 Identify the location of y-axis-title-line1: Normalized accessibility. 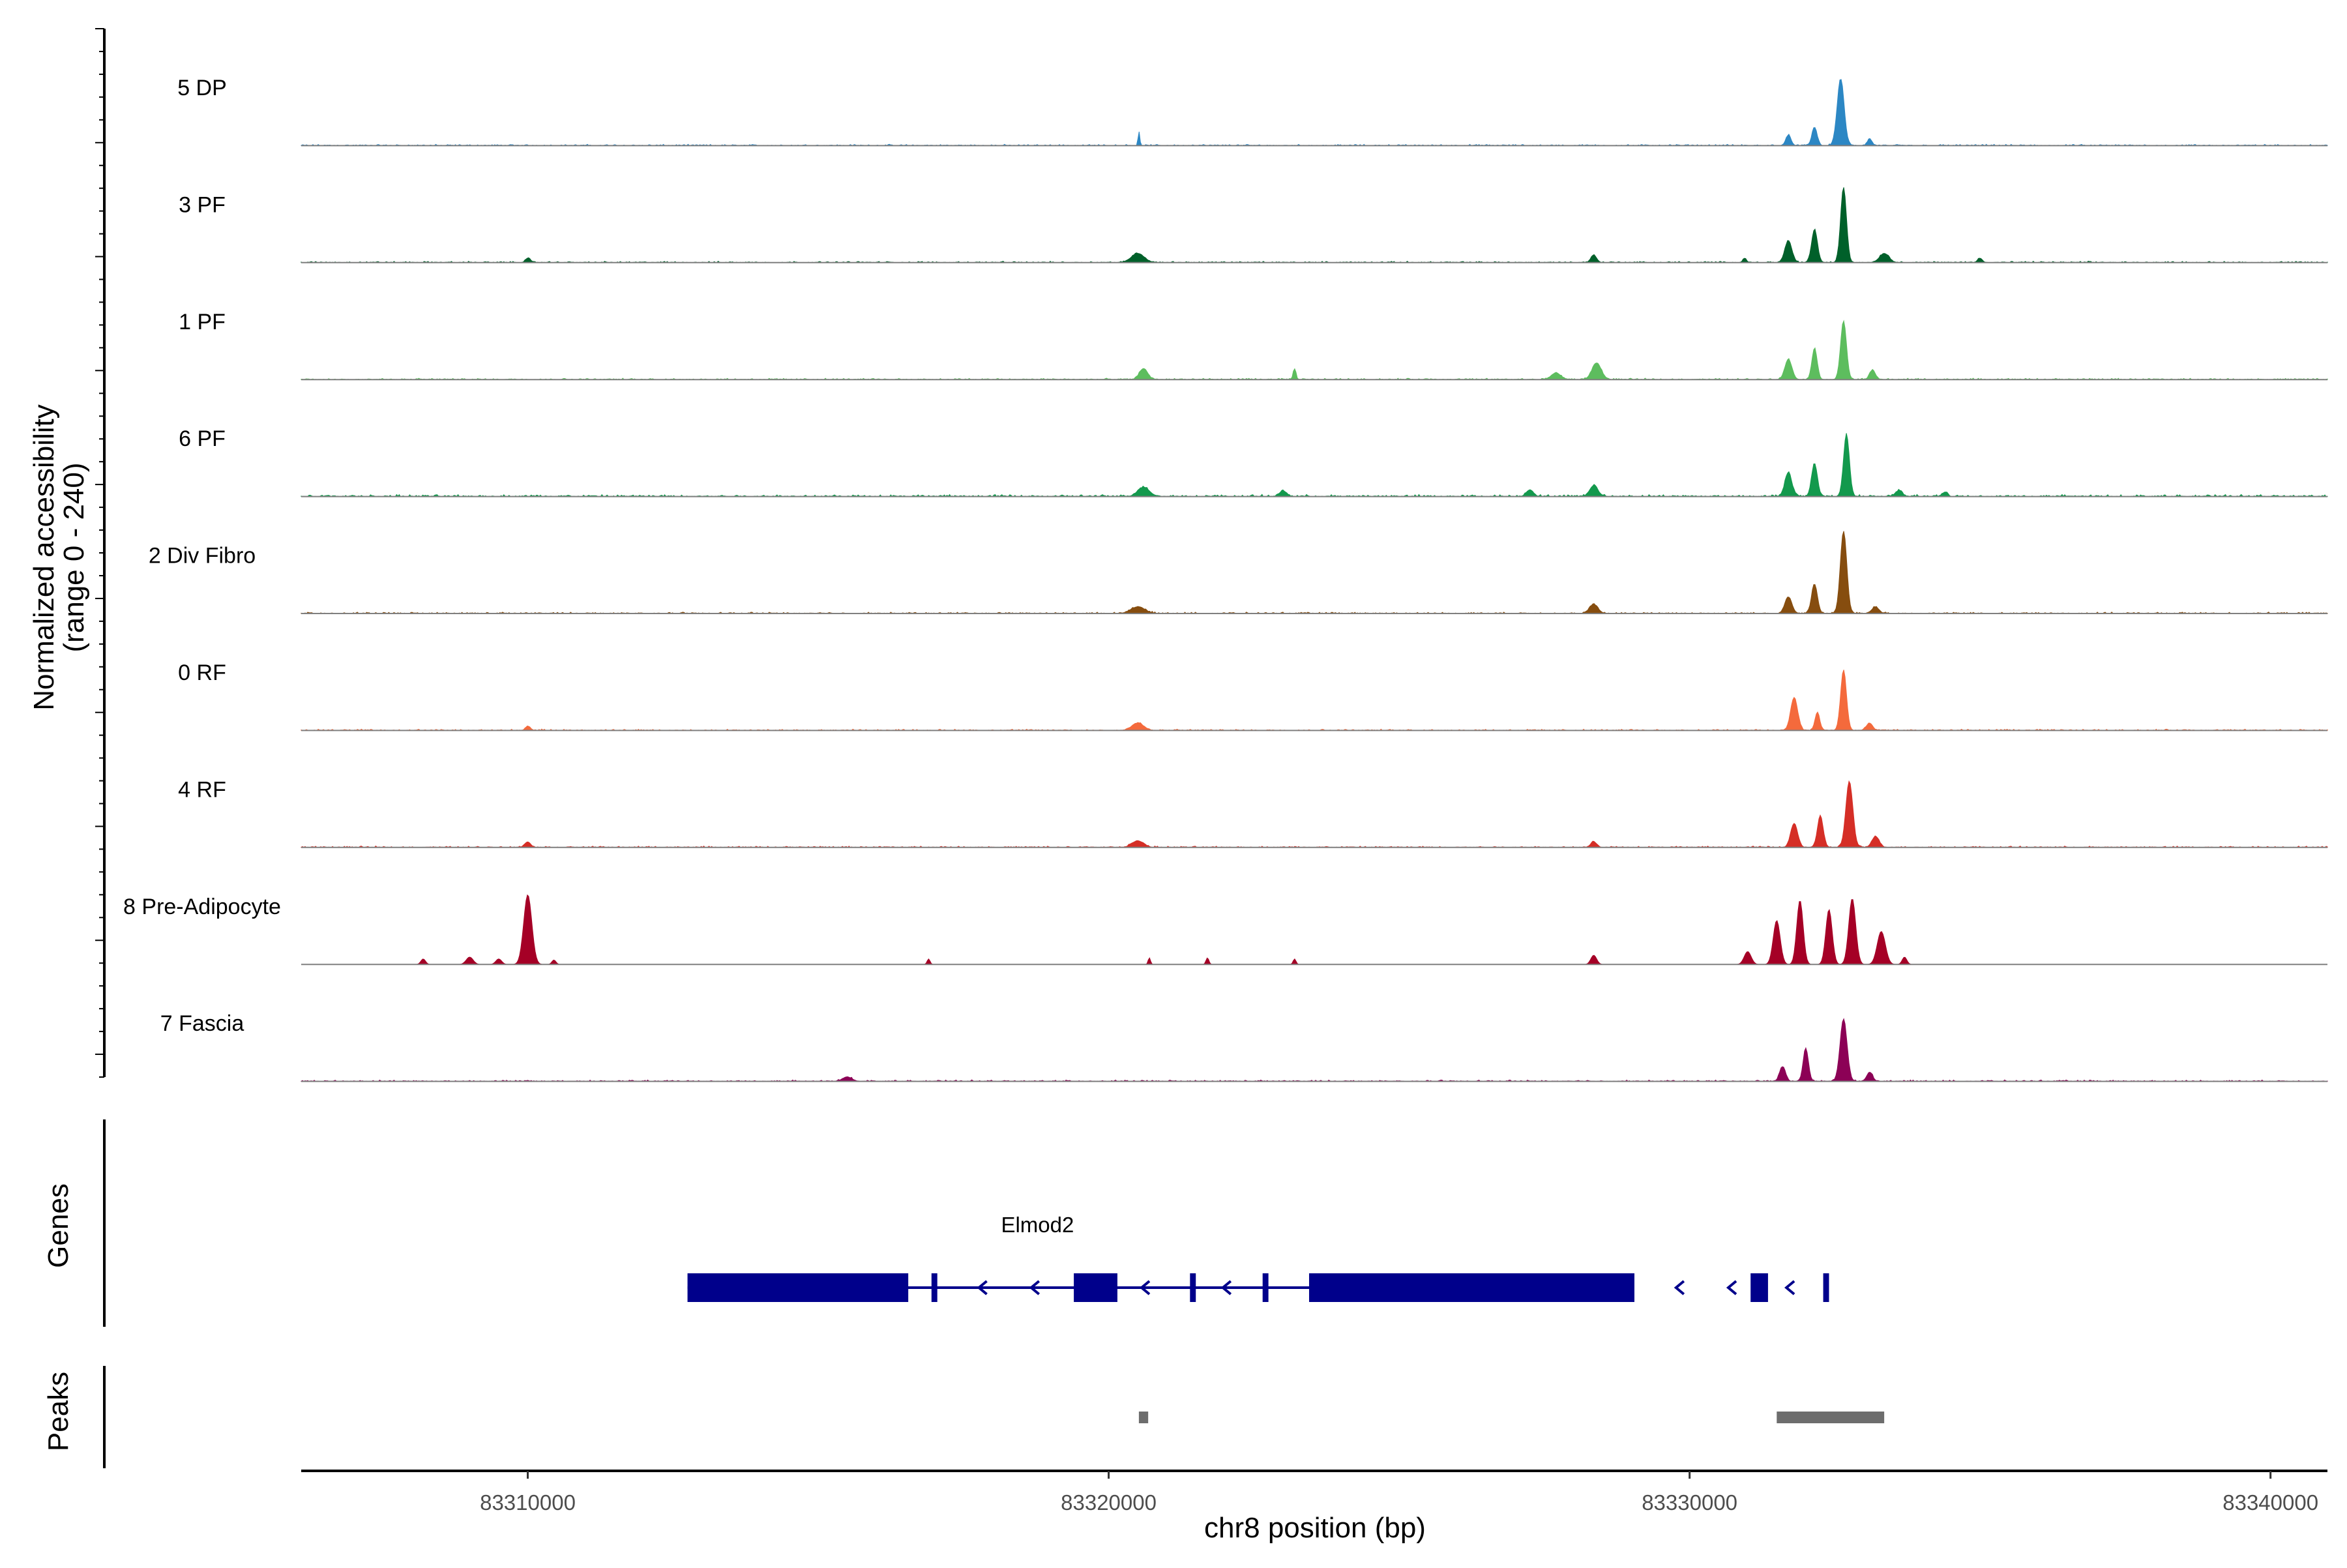
(44, 557).